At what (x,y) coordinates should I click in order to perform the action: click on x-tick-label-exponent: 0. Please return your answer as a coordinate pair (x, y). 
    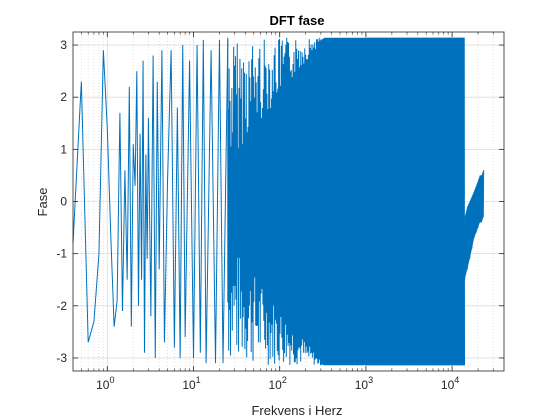
    Looking at the image, I should click on (111, 380).